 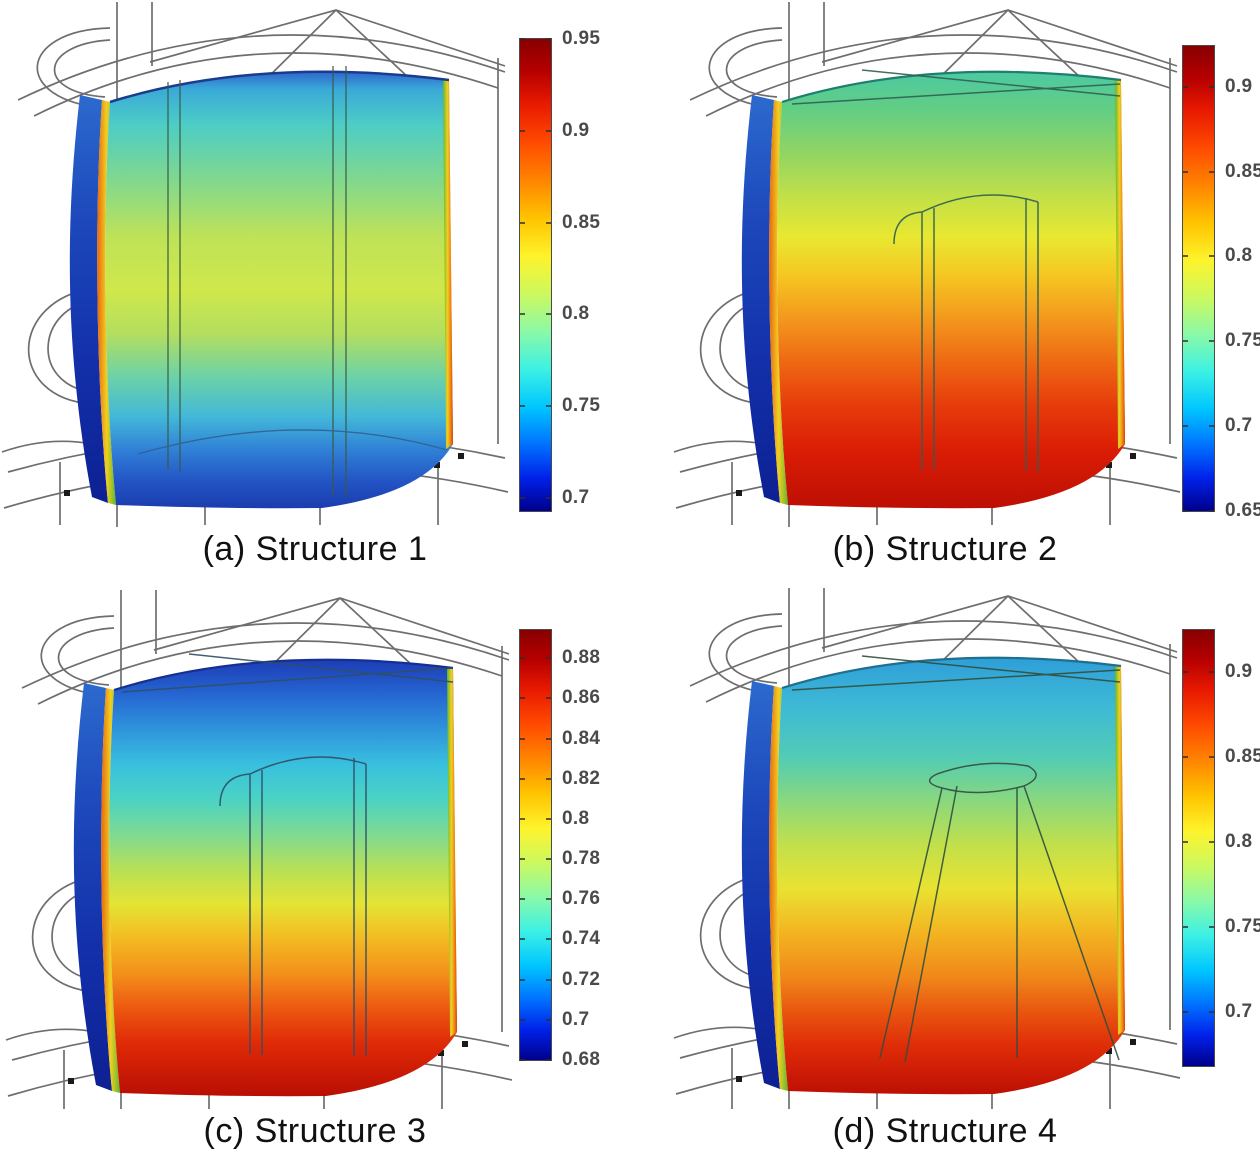 I want to click on colorbar-b: 0.9 0.85 0.8 0.75 0.7 0.65, so click(x=1221, y=283).